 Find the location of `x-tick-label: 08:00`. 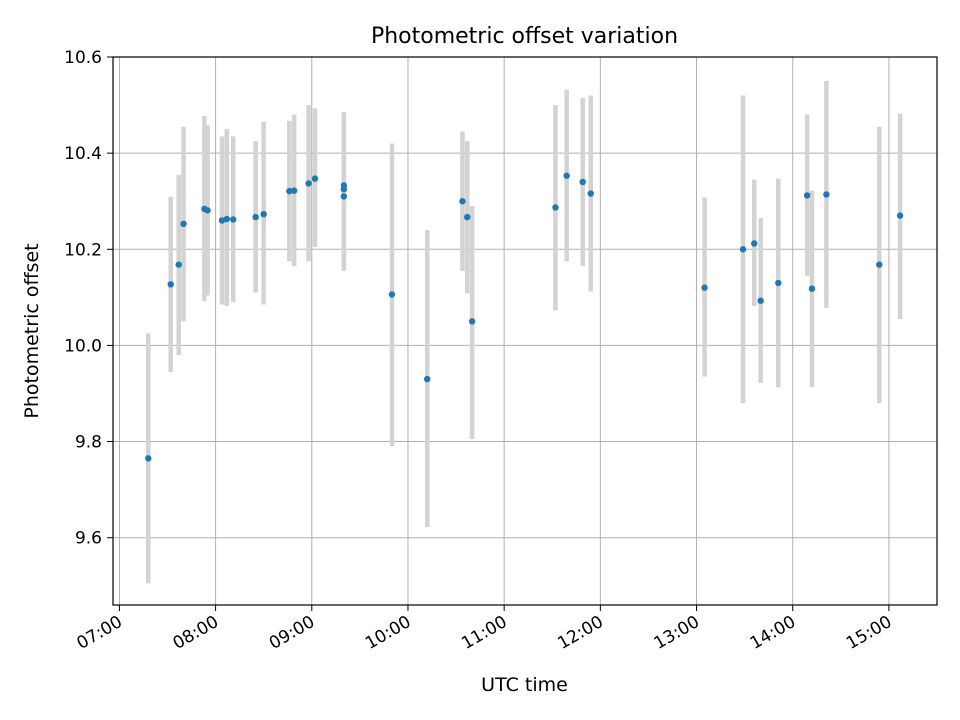

x-tick-label: 08:00 is located at coordinates (196, 633).